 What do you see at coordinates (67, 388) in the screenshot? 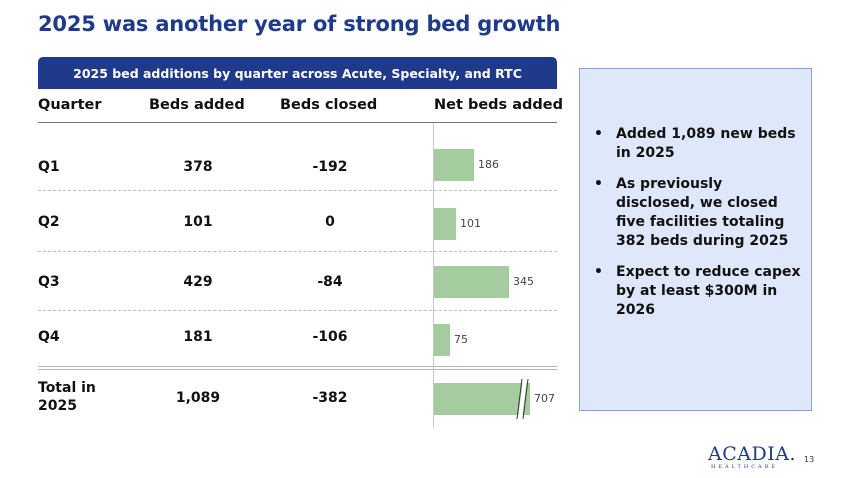
I see `row-total-label-line1: Total in` at bounding box center [67, 388].